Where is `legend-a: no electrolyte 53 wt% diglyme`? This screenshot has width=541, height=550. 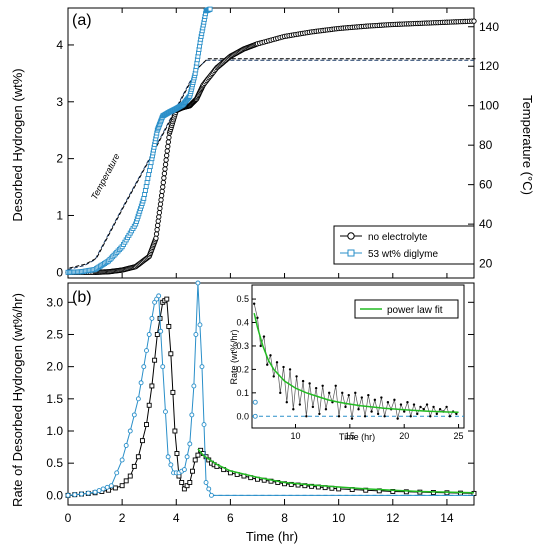 legend-a: no electrolyte 53 wt% diglyme is located at coordinates (404, 245).